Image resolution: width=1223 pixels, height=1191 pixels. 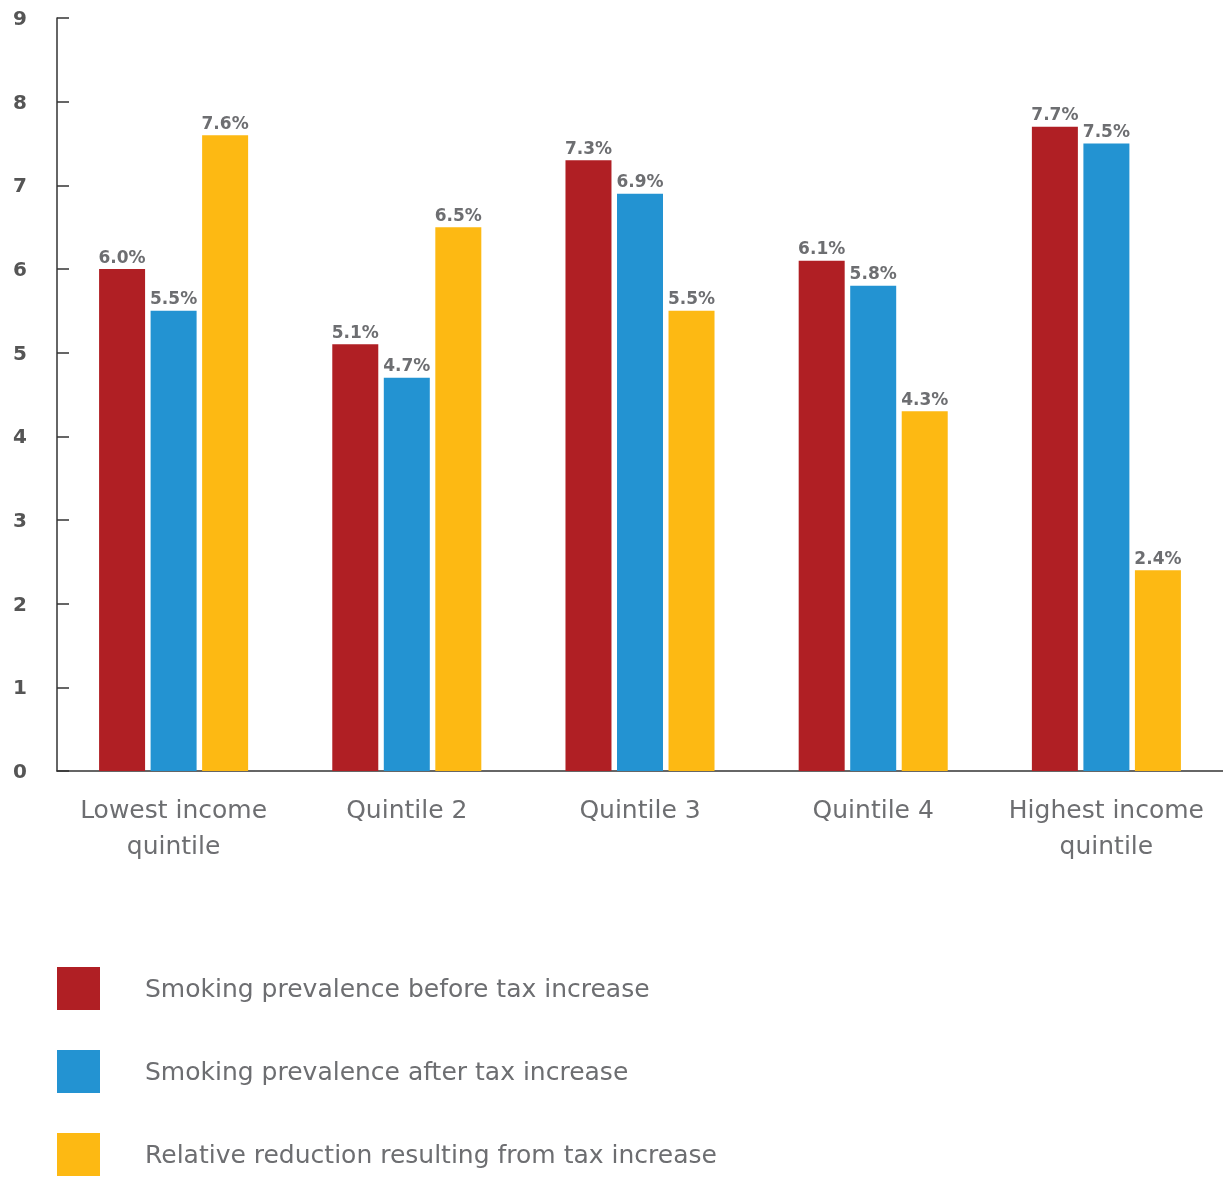 What do you see at coordinates (225, 122) in the screenshot?
I see `data-label: 7.6%` at bounding box center [225, 122].